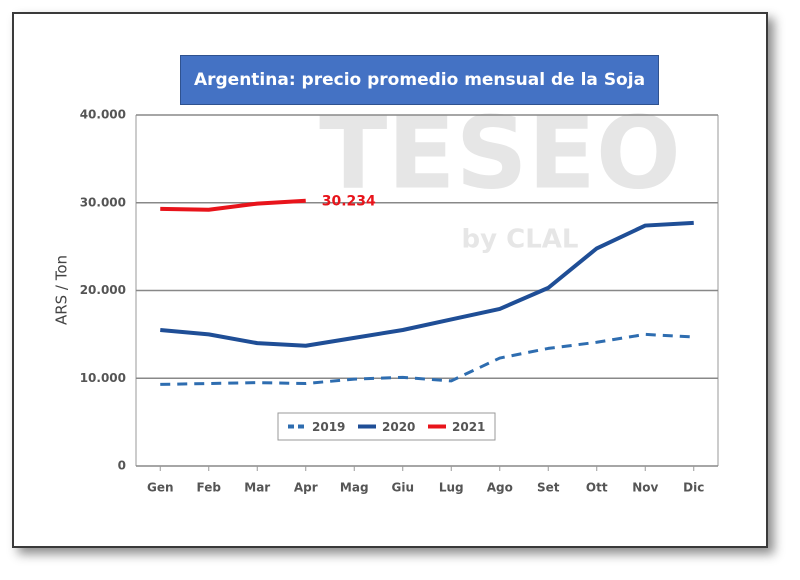 This screenshot has width=800, height=580. Describe the element at coordinates (349, 202) in the screenshot. I see `data-label: 30.234` at that location.